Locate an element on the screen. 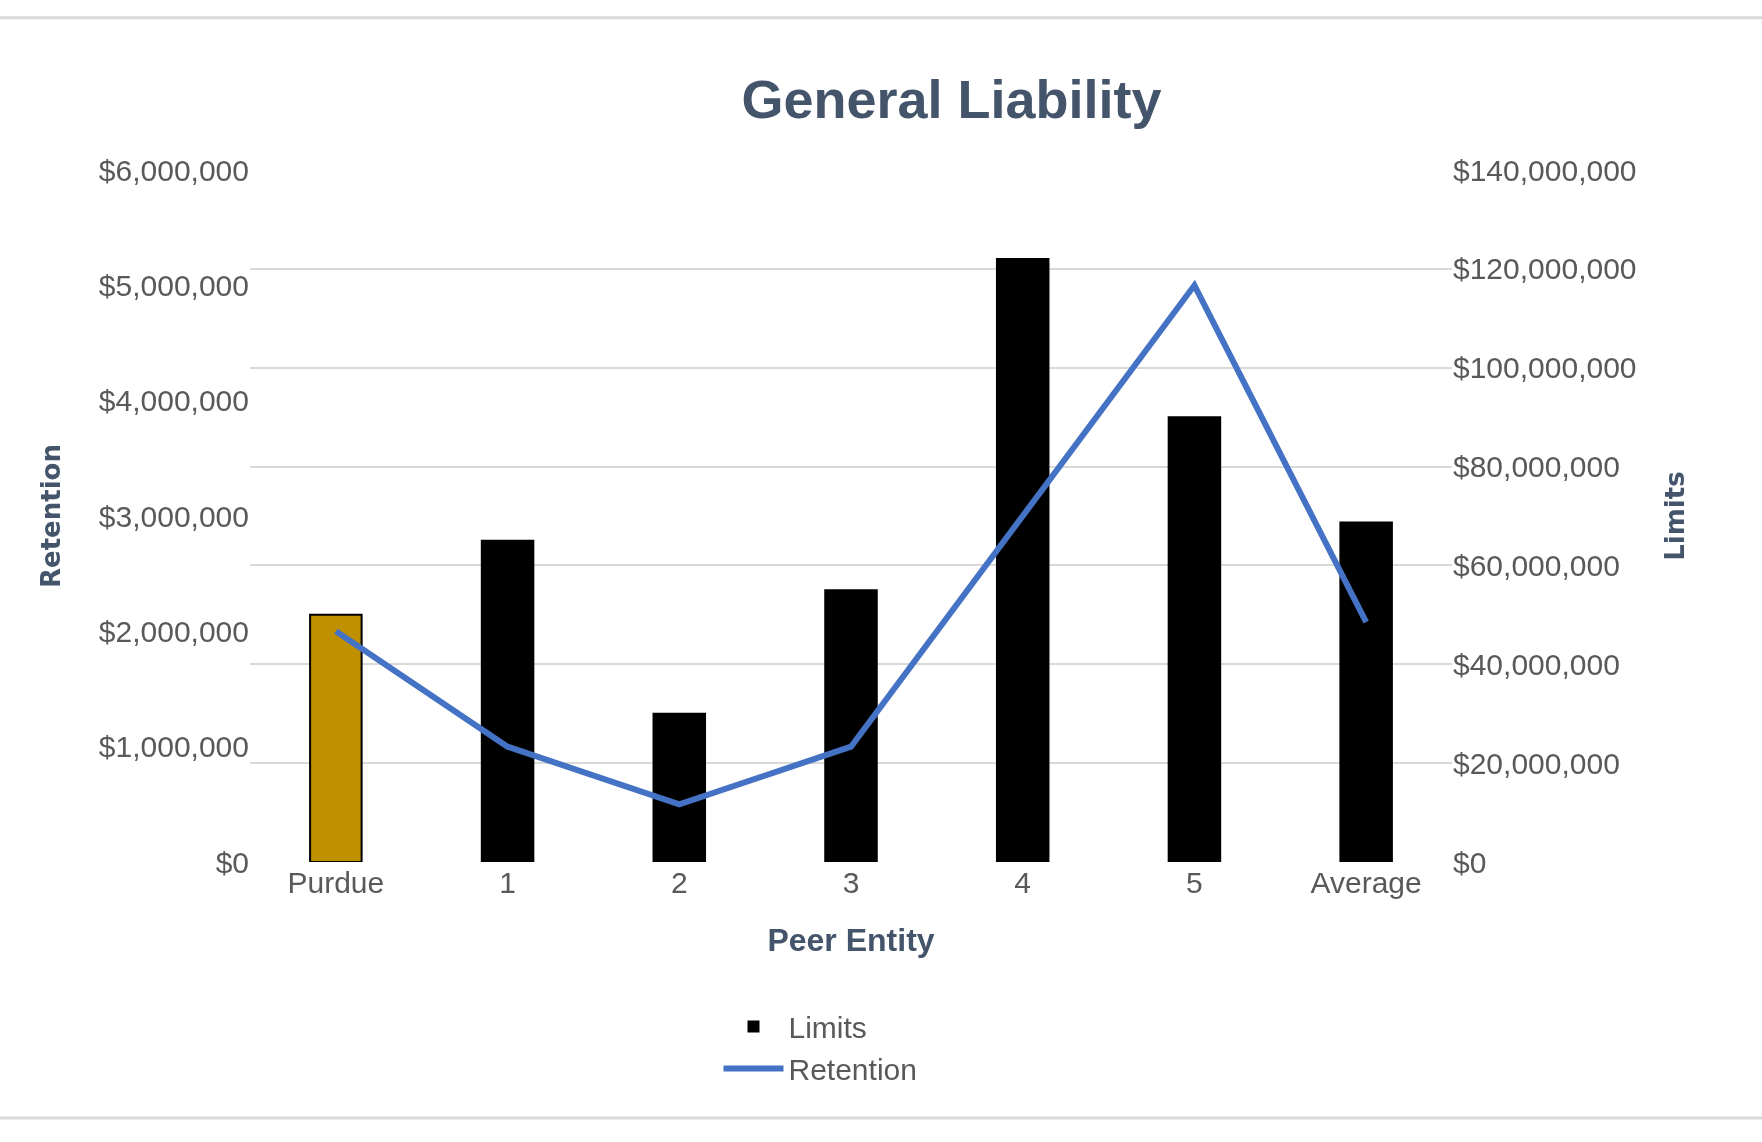 The height and width of the screenshot is (1142, 1762). y2-tick-label: $20,000,000 is located at coordinates (1536, 763).